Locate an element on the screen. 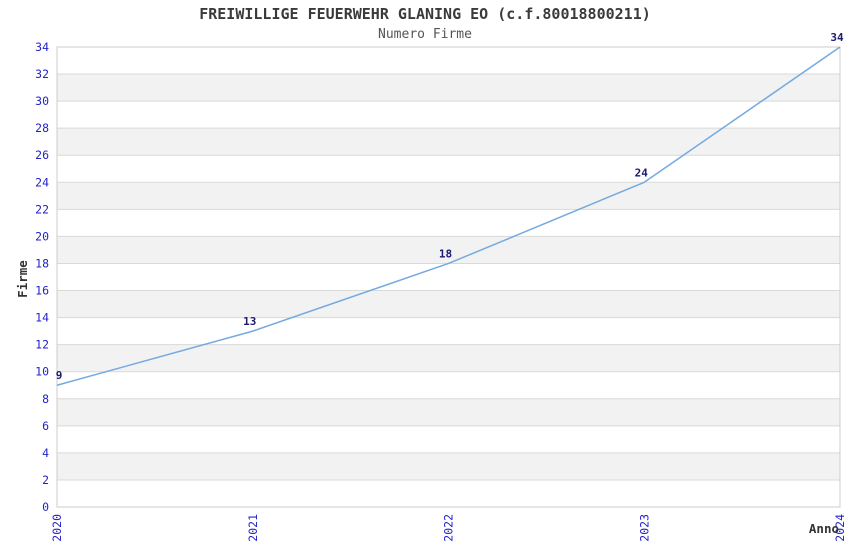  y-tick-label: 18 is located at coordinates (42, 263).